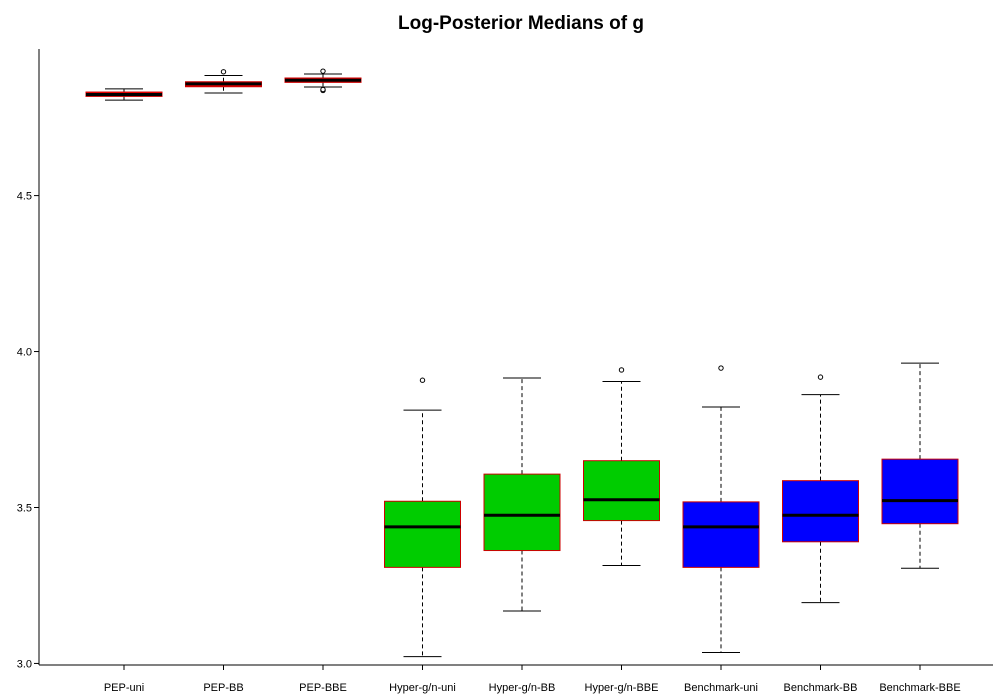  Describe the element at coordinates (24, 353) in the screenshot. I see `y-tick-label: 4.0` at that location.